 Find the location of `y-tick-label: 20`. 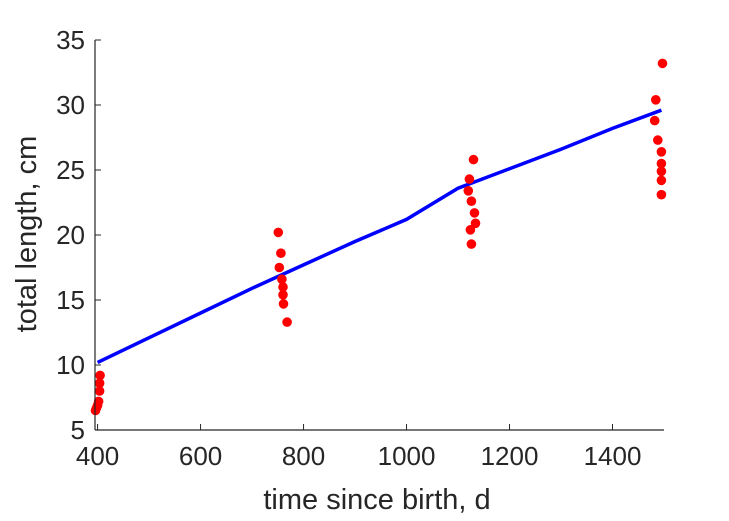

y-tick-label: 20 is located at coordinates (70, 235).